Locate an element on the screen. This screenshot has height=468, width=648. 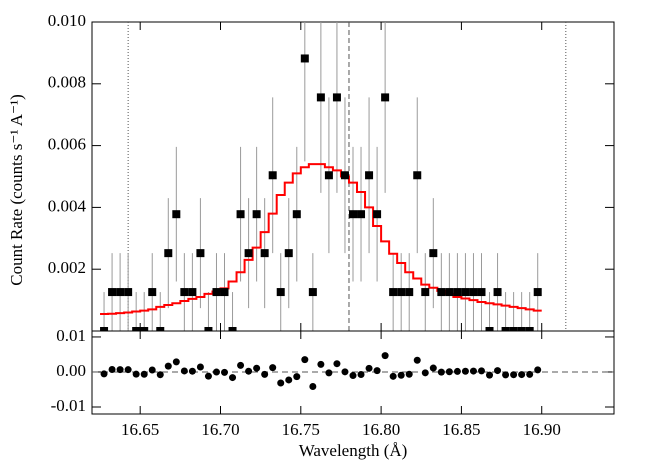
y-tick-label: 0.008 is located at coordinates (67, 82).